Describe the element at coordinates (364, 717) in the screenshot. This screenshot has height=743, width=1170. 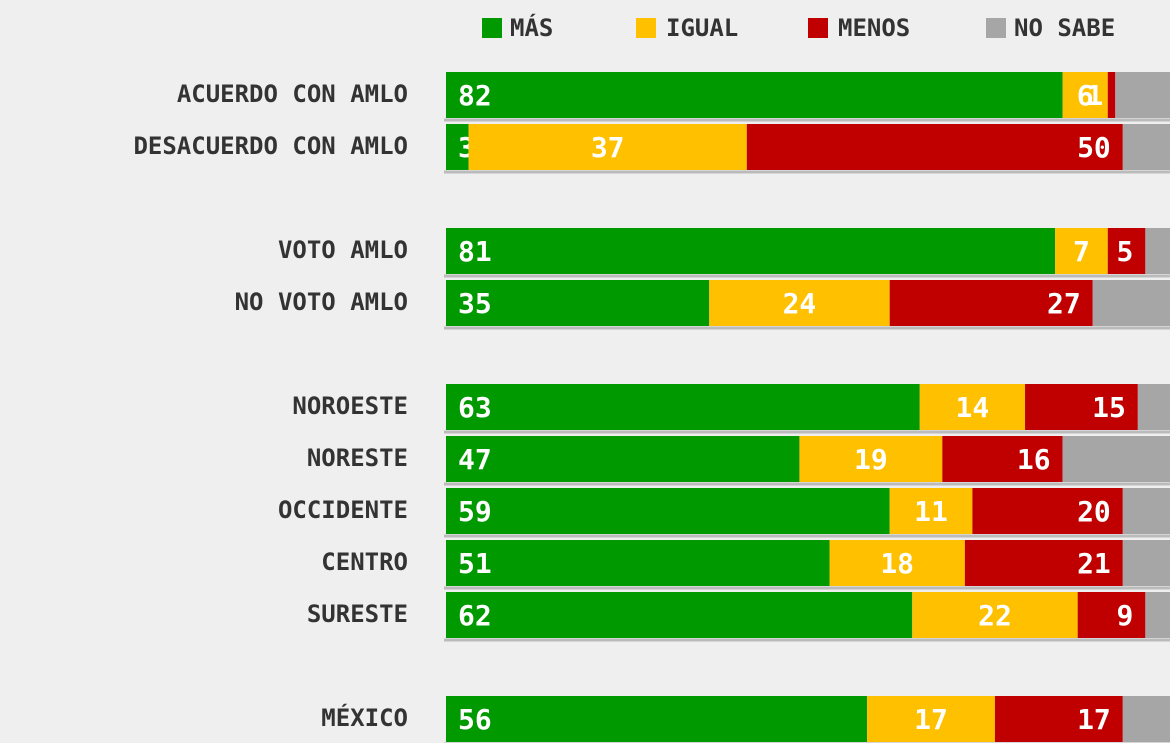
I see `category-label: MÉXICO` at that location.